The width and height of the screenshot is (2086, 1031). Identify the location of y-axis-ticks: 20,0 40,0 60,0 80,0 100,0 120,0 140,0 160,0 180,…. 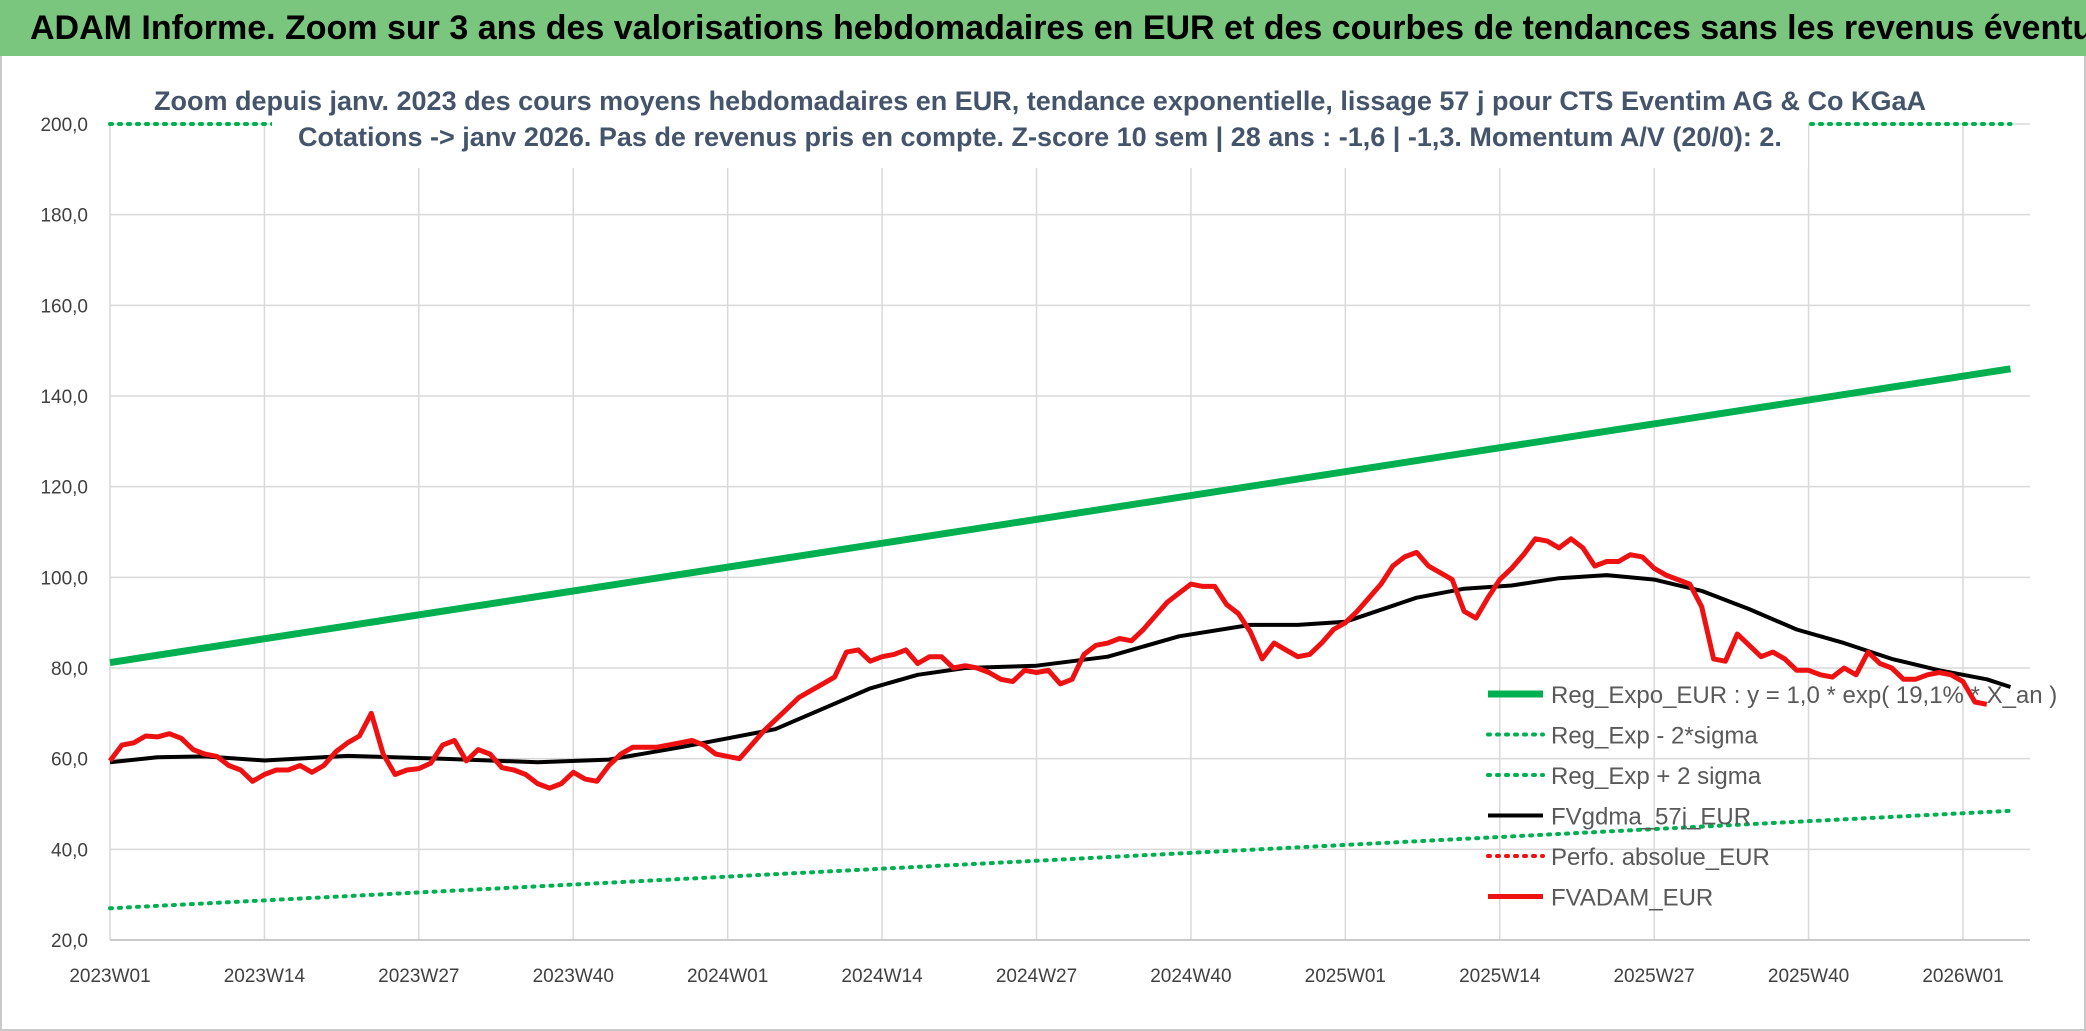
(64, 533).